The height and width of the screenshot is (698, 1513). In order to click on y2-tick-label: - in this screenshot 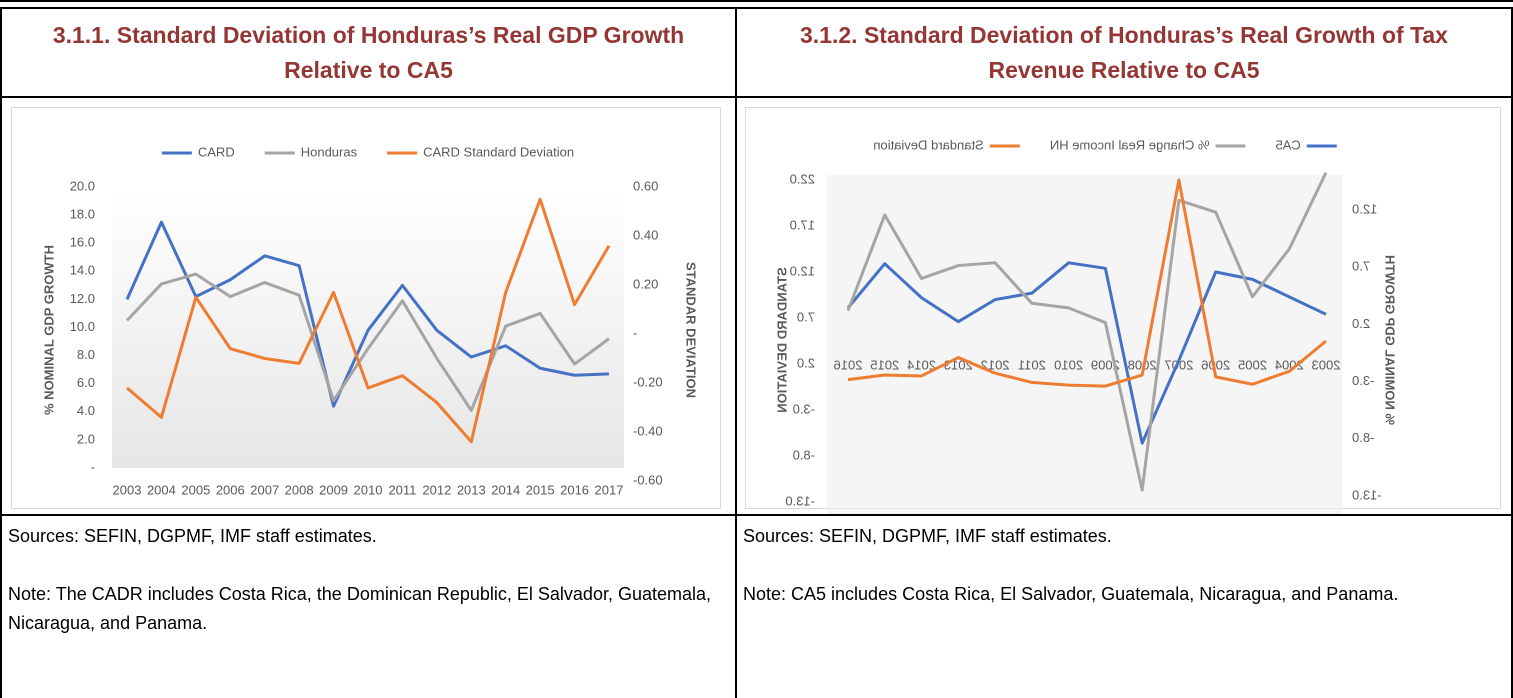, I will do `click(635, 332)`.